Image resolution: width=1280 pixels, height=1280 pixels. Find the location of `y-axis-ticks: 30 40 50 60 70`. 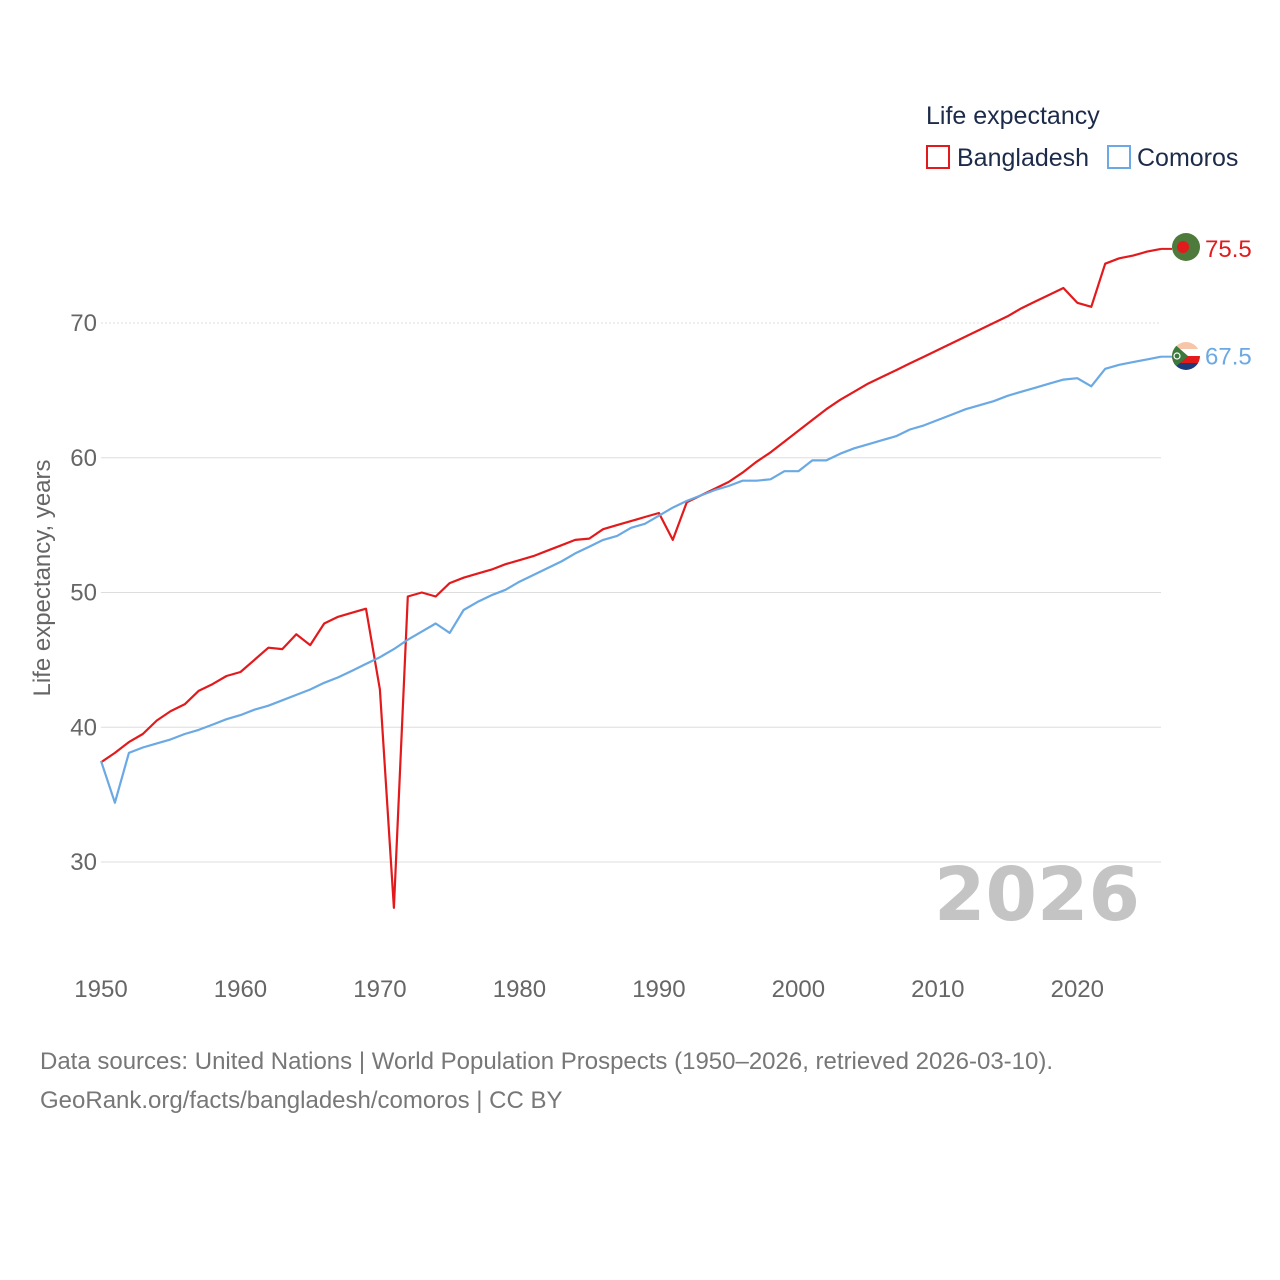

y-axis-ticks: 30 40 50 60 70 is located at coordinates (83, 593).